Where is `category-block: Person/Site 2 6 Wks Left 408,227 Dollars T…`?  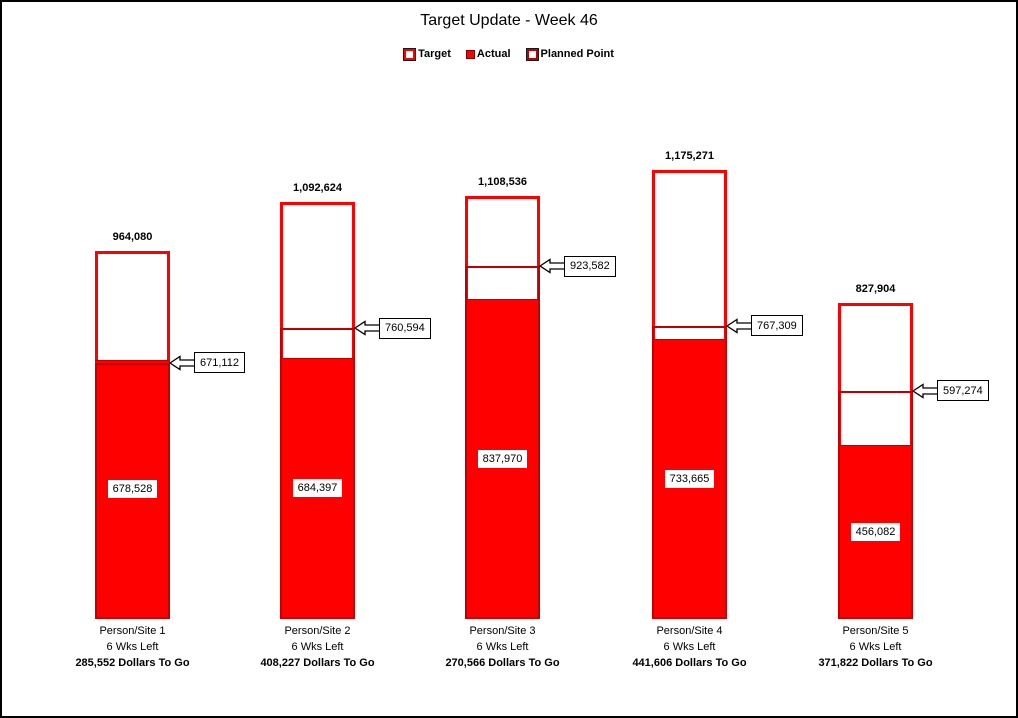
category-block: Person/Site 2 6 Wks Left 408,227 Dollars T… is located at coordinates (317, 647).